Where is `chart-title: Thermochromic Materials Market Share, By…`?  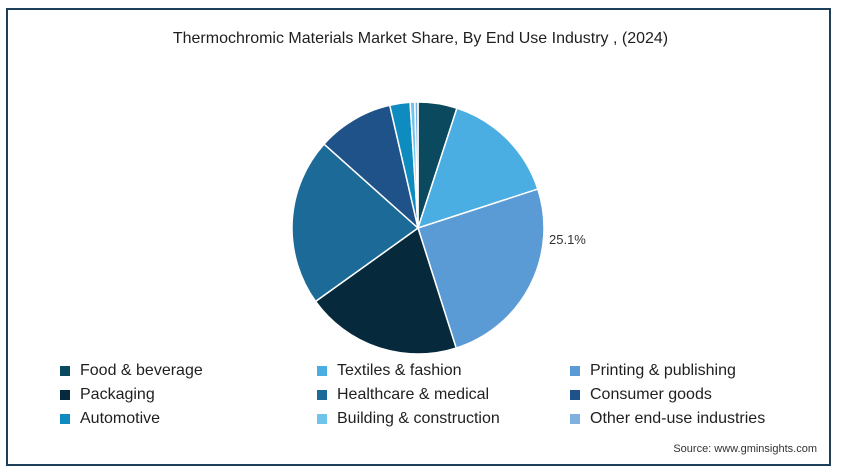 chart-title: Thermochromic Materials Market Share, By… is located at coordinates (420, 38).